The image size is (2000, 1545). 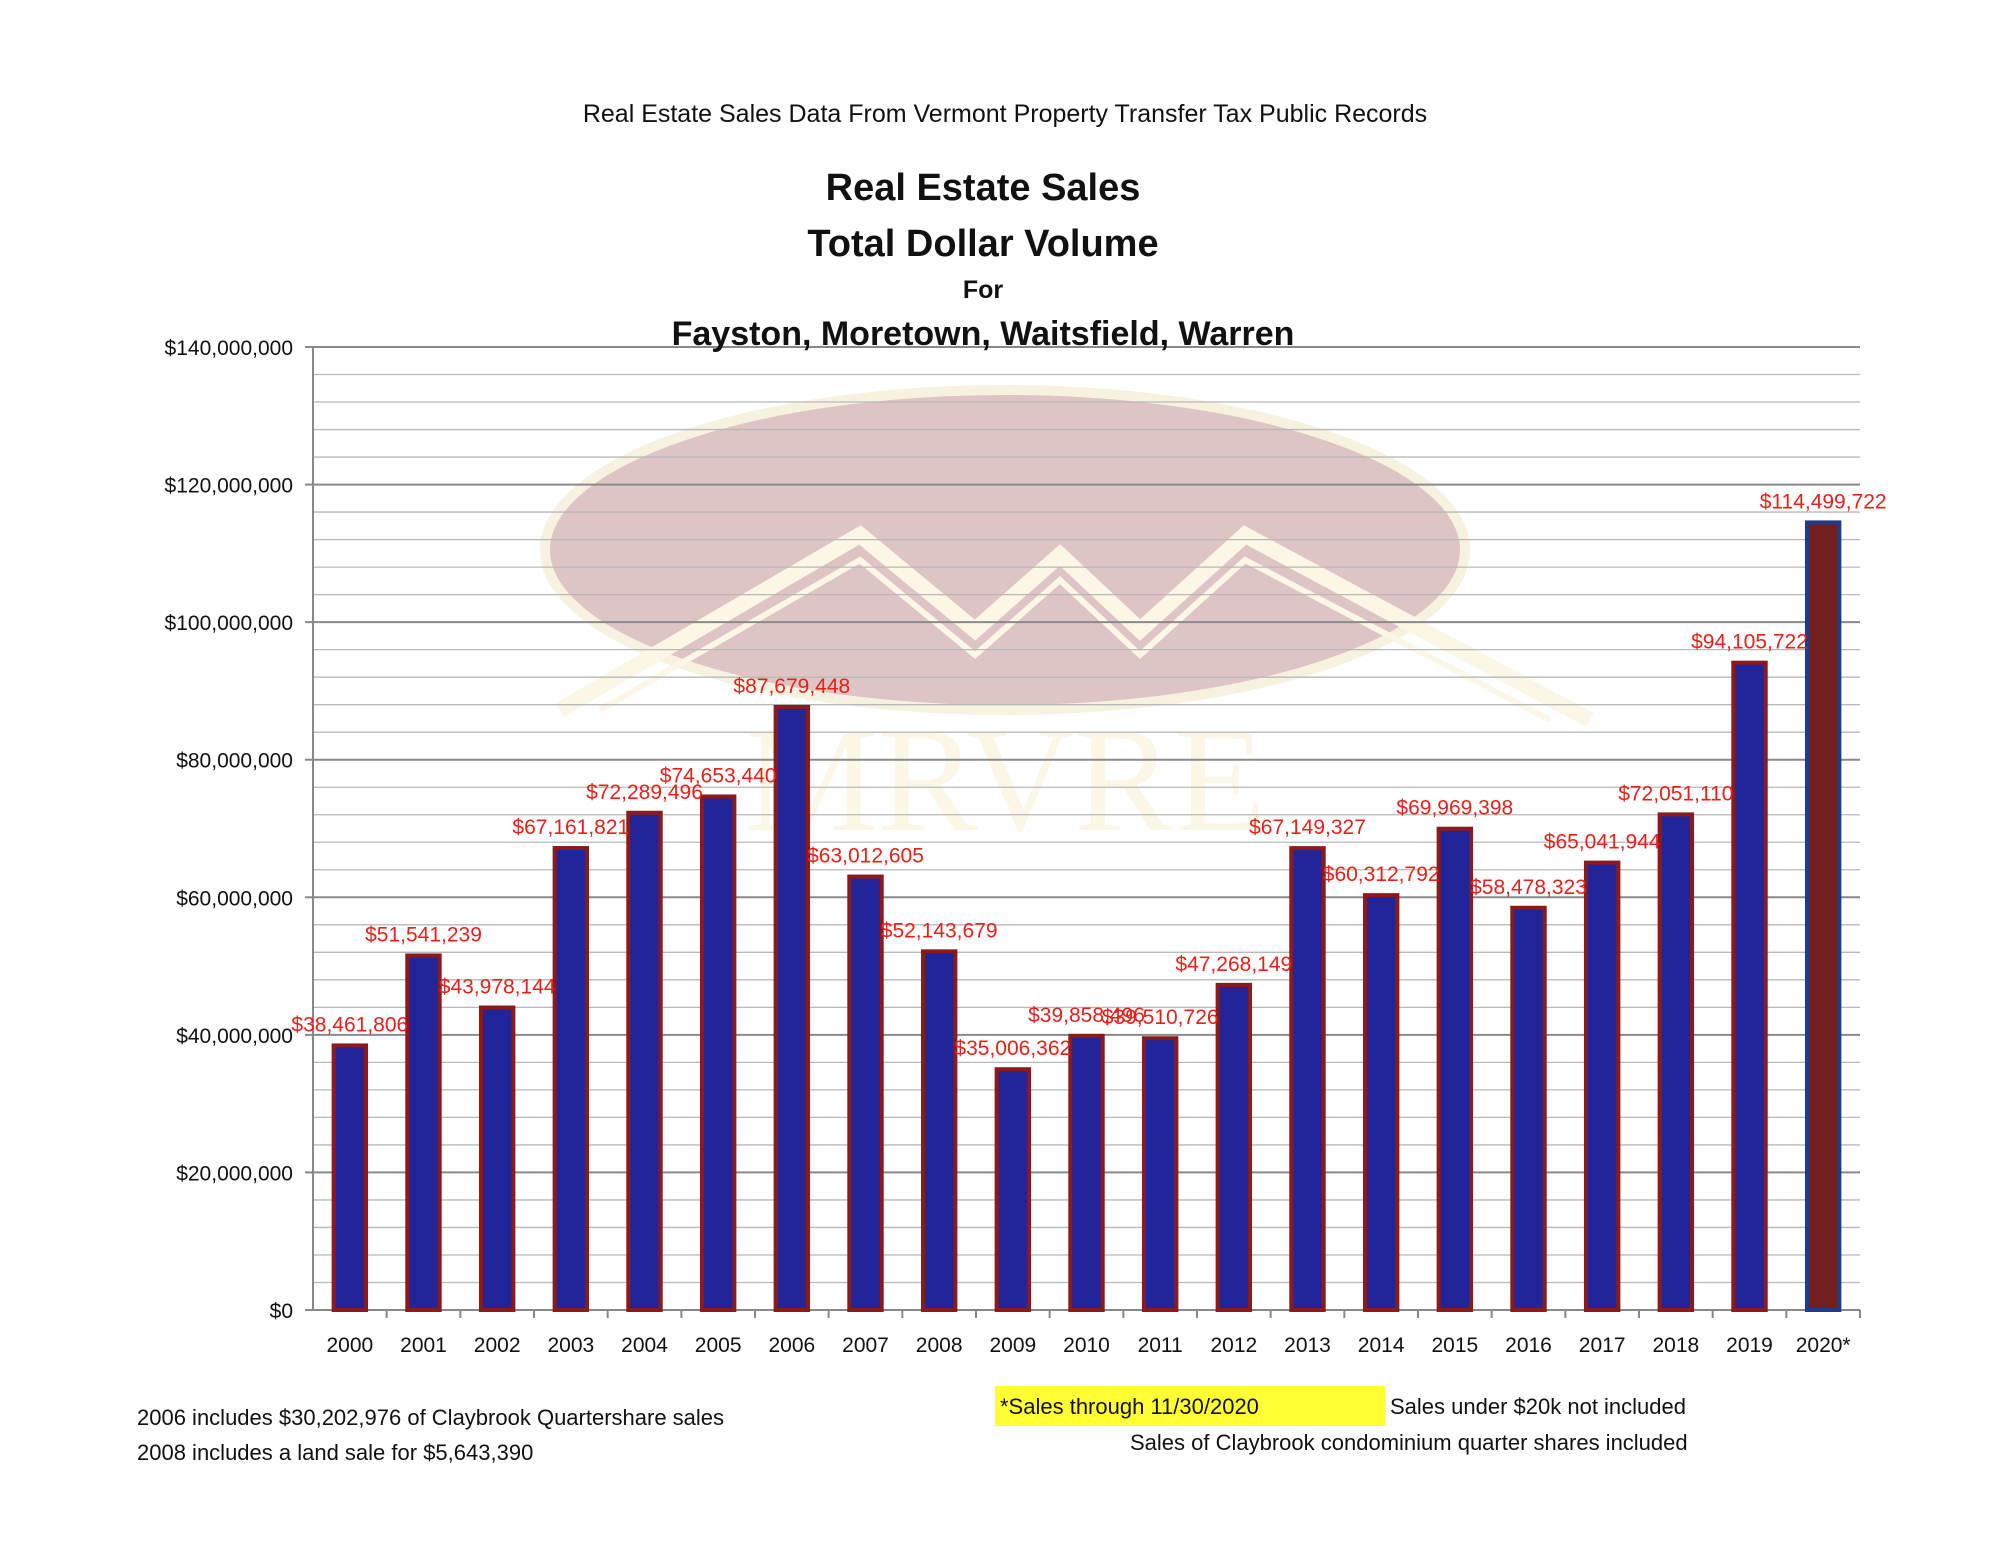 I want to click on x-tick-label: 2018, so click(x=1675, y=1345).